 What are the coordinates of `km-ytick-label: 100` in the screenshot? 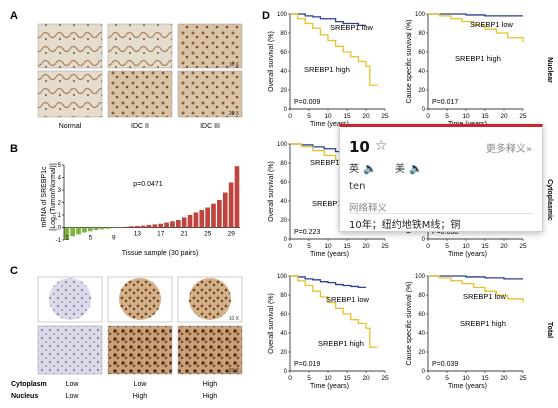 It's located at (282, 15).